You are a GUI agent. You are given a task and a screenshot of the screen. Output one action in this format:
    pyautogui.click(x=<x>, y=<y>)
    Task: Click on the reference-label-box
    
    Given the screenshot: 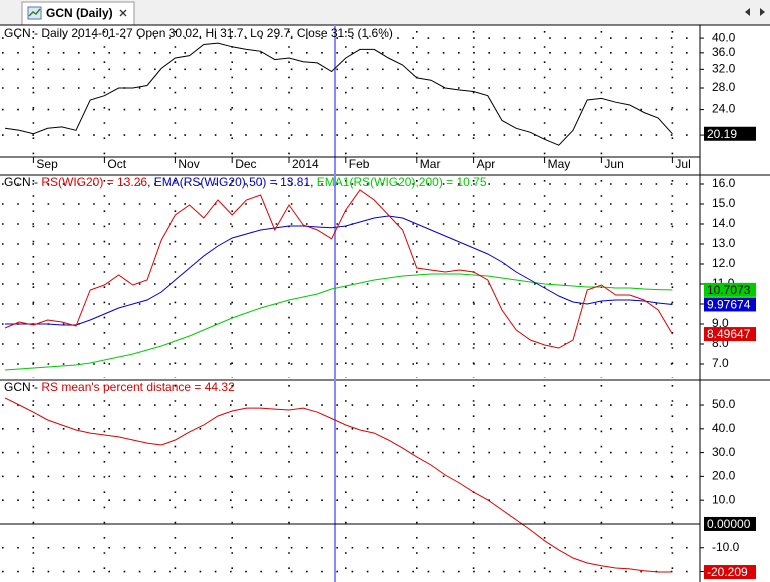 What is the action you would take?
    pyautogui.click(x=730, y=523)
    